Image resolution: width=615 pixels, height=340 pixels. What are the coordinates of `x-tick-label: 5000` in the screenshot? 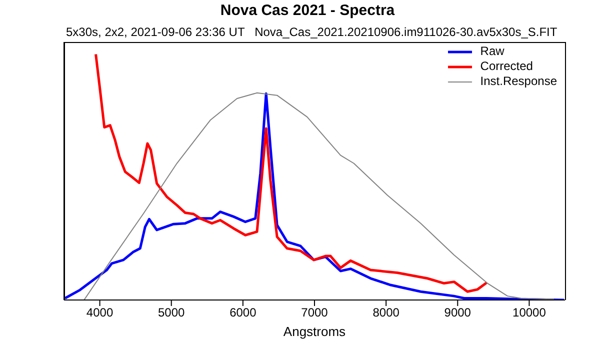 It's located at (172, 313).